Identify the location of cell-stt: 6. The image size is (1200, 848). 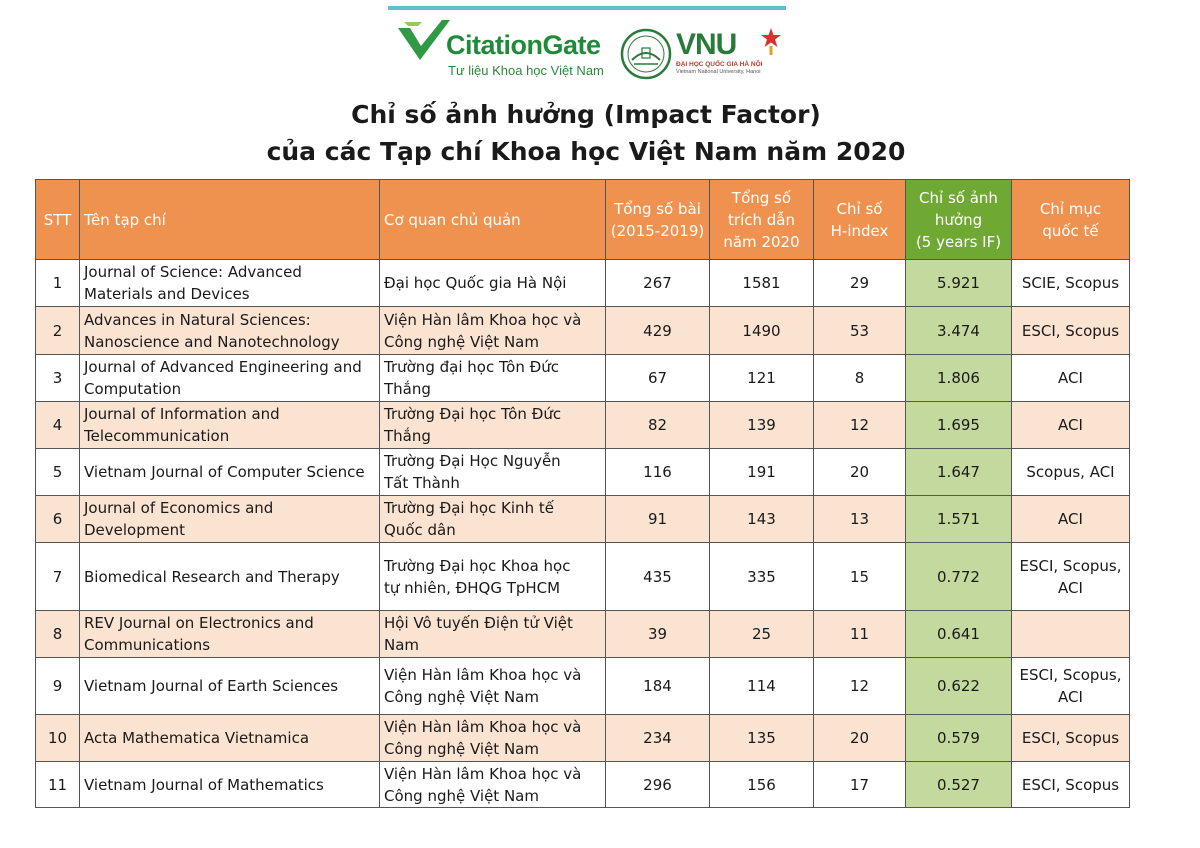
(57, 519).